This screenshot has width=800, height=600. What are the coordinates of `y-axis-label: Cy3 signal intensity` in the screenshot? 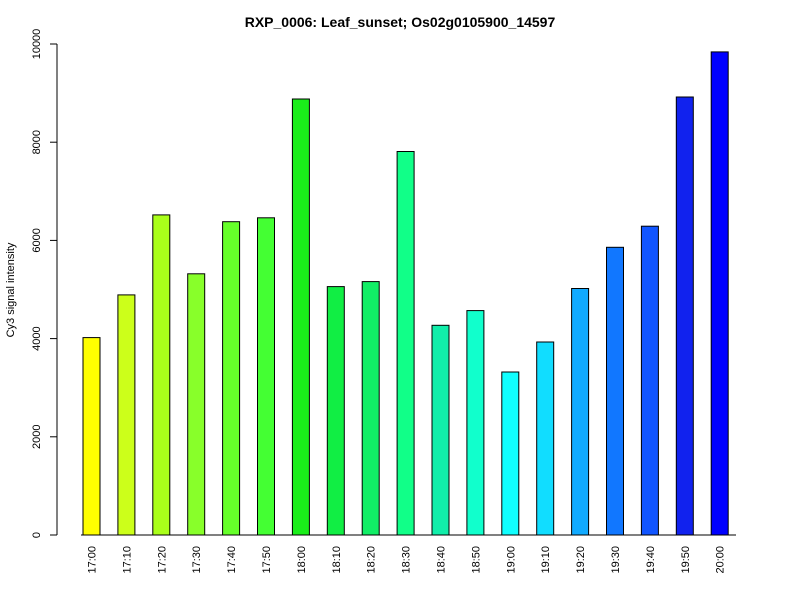 It's located at (11, 289).